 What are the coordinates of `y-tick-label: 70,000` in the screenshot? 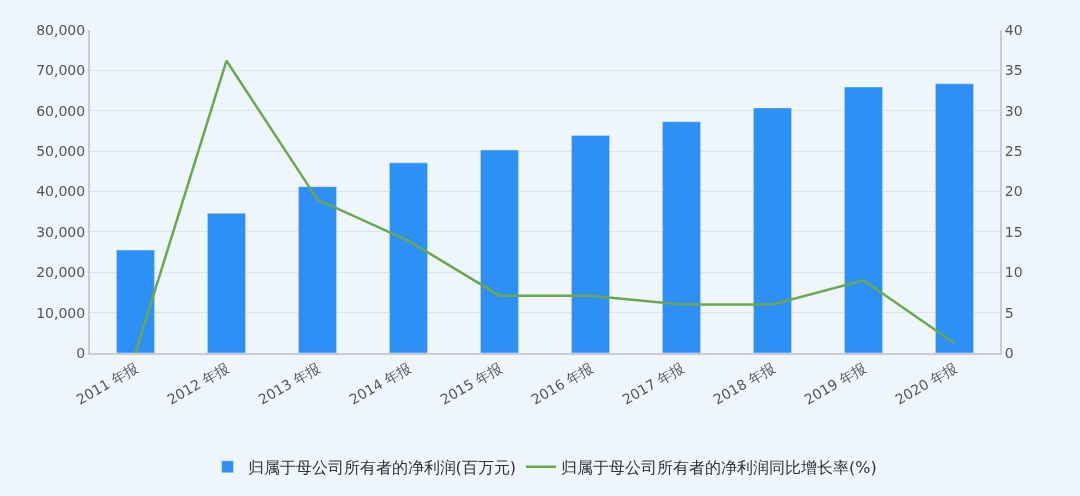 It's located at (61, 70).